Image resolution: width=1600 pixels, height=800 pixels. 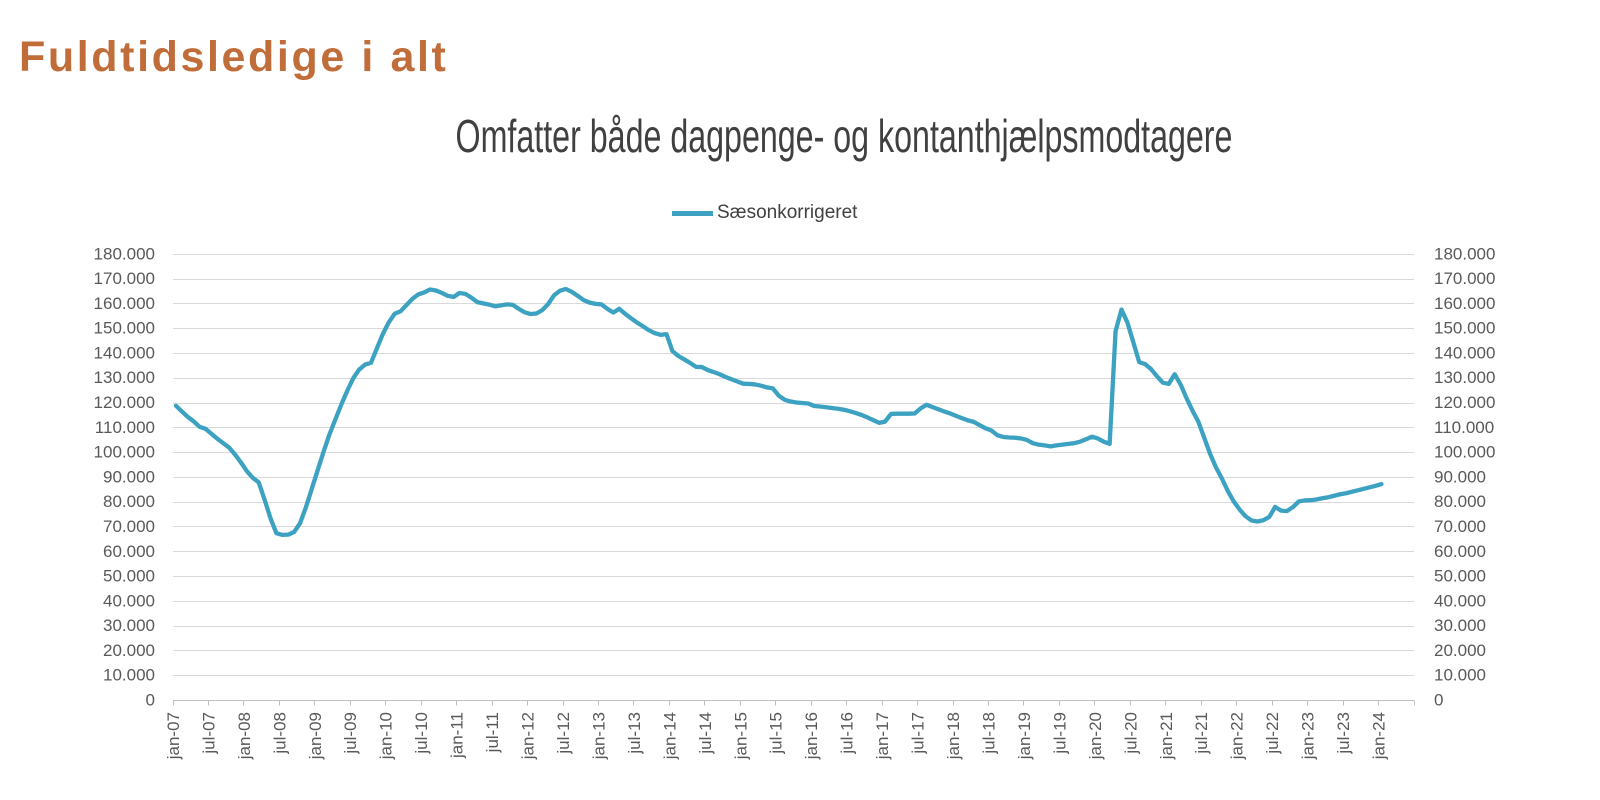 What do you see at coordinates (1308, 736) in the screenshot?
I see `svg-text: jan-23` at bounding box center [1308, 736].